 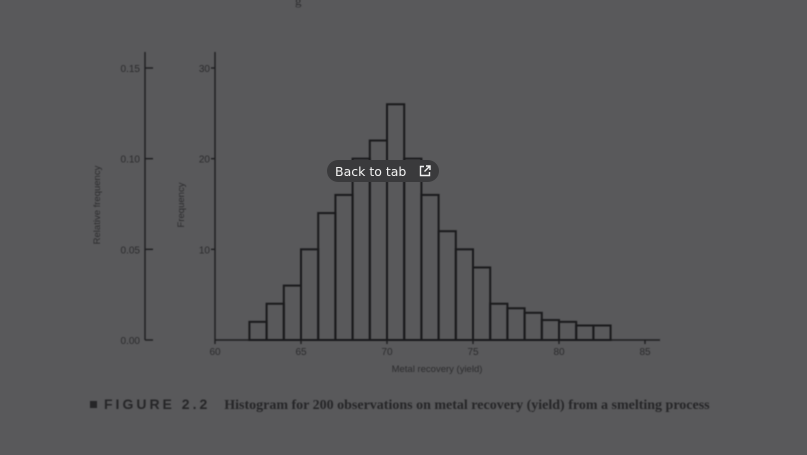 What do you see at coordinates (131, 69) in the screenshot?
I see `relative-y-tick-label: 0.15` at bounding box center [131, 69].